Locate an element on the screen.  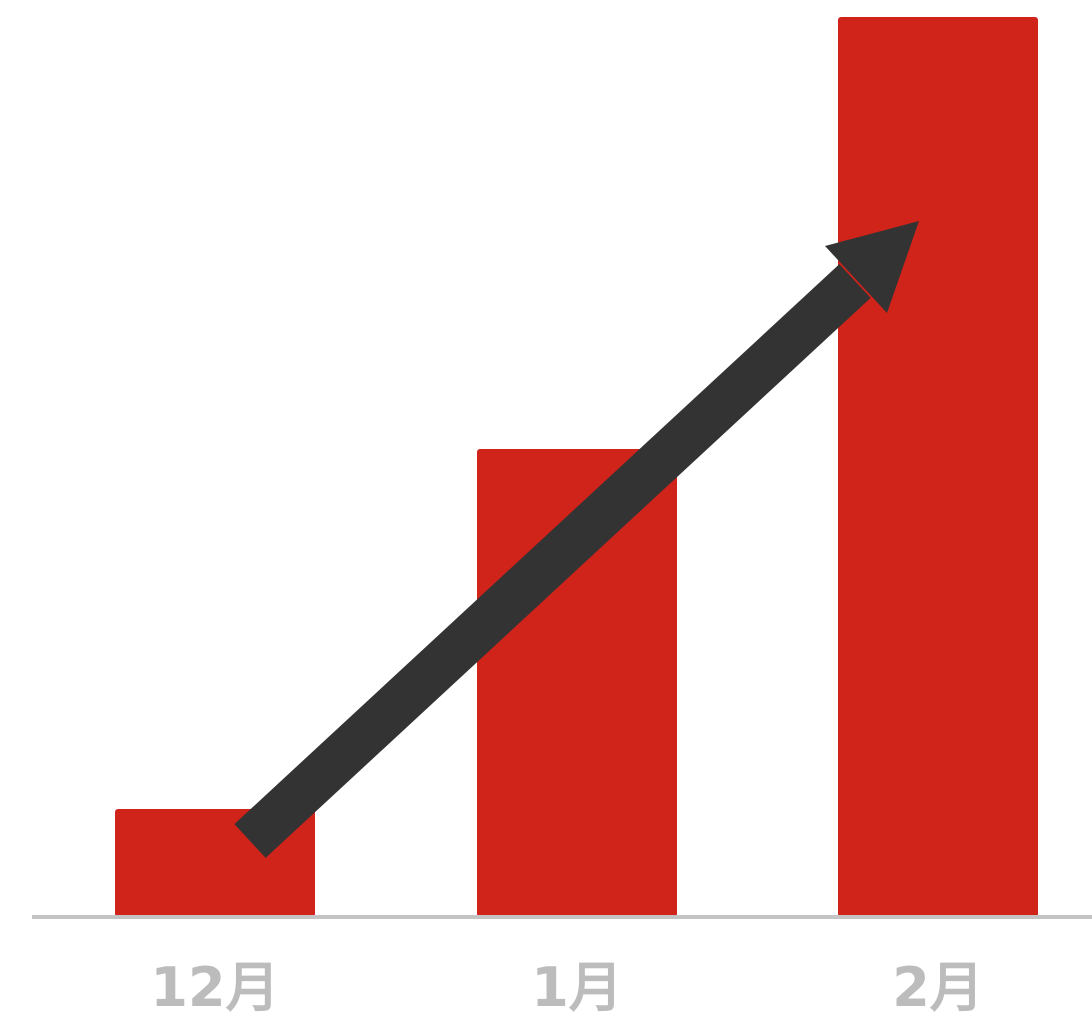
x-tick-label-2: 1月 is located at coordinates (577, 985).